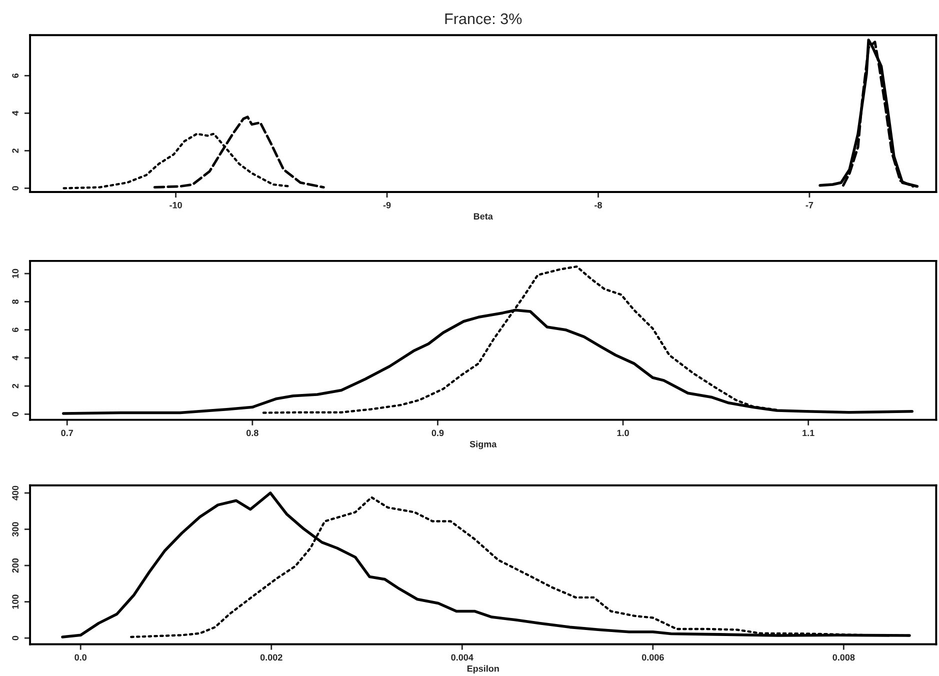 This screenshot has width=939, height=676. What do you see at coordinates (15, 565) in the screenshot?
I see `y-tick-label: 200` at bounding box center [15, 565].